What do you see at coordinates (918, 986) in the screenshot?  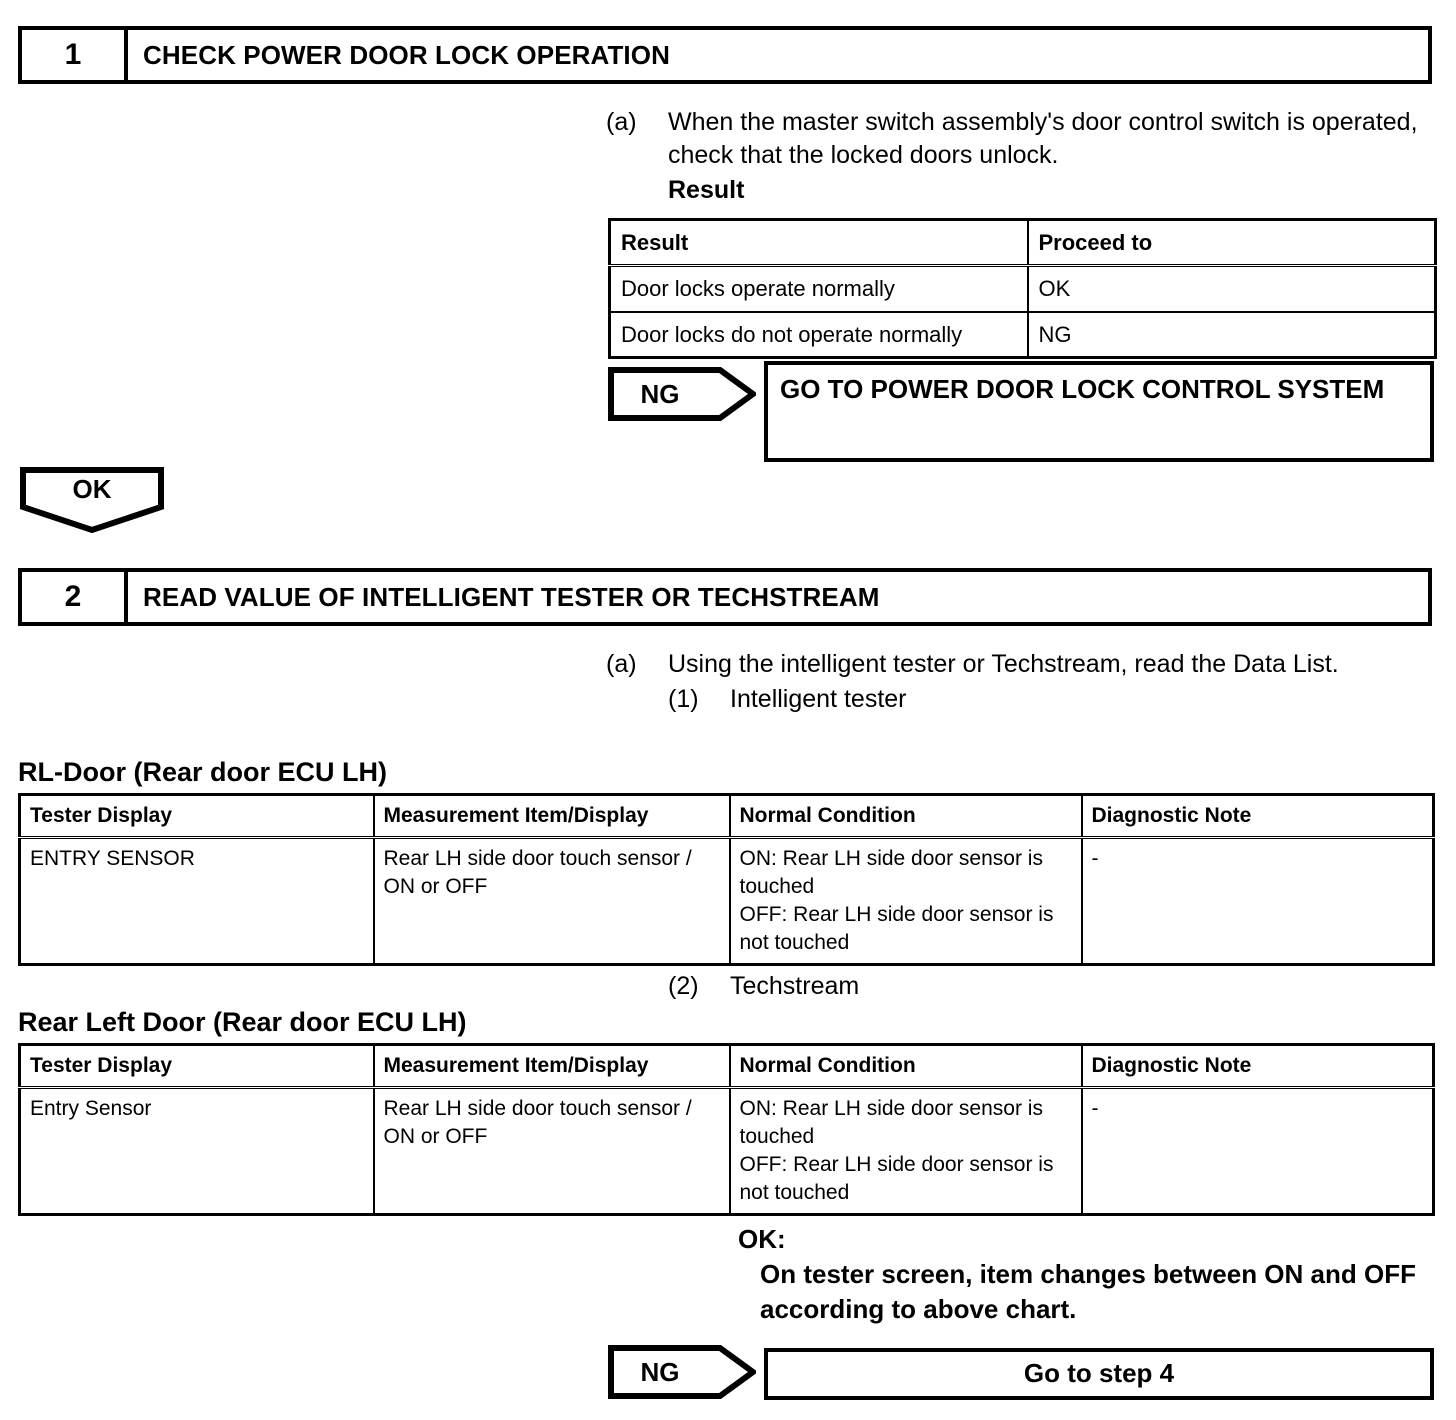 I see `step-2-subitem-2: (2) Techstream` at bounding box center [918, 986].